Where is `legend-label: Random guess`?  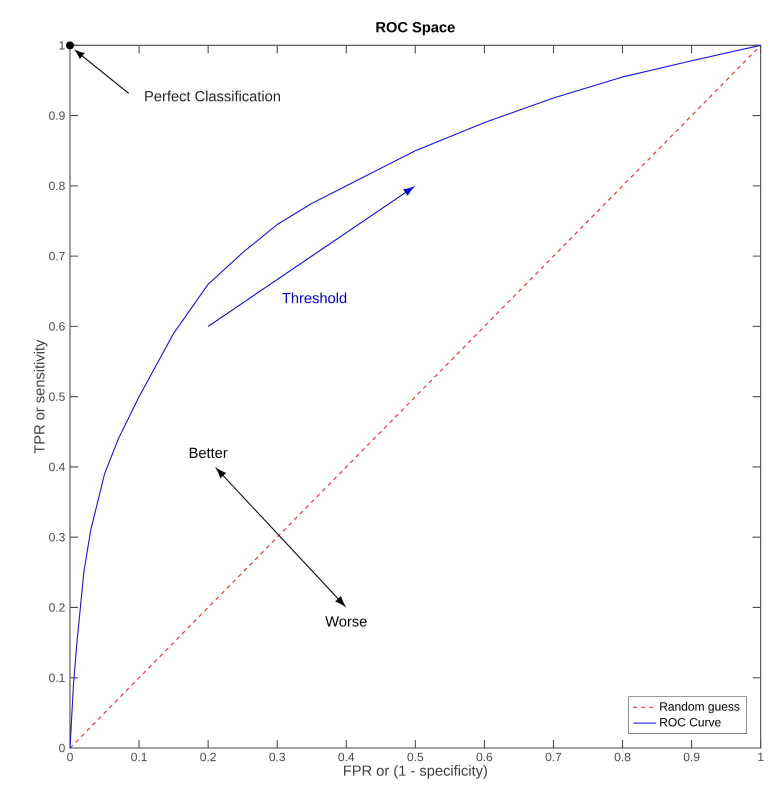 legend-label: Random guess is located at coordinates (700, 708).